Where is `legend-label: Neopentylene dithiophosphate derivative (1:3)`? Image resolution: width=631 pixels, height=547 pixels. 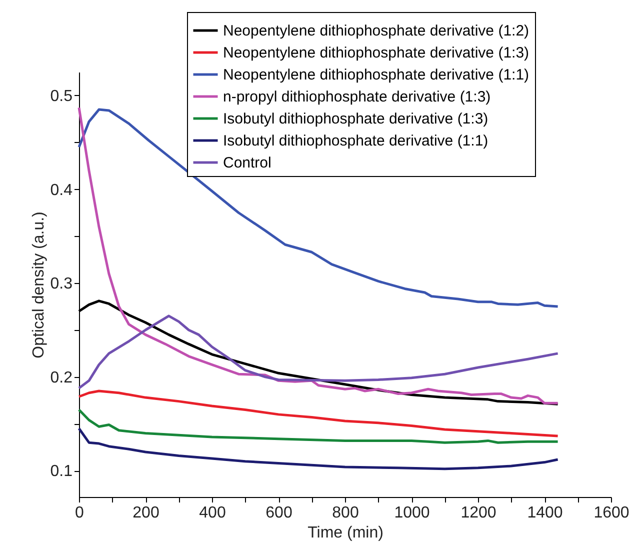 legend-label: Neopentylene dithiophosphate derivative (1:3) is located at coordinates (376, 53).